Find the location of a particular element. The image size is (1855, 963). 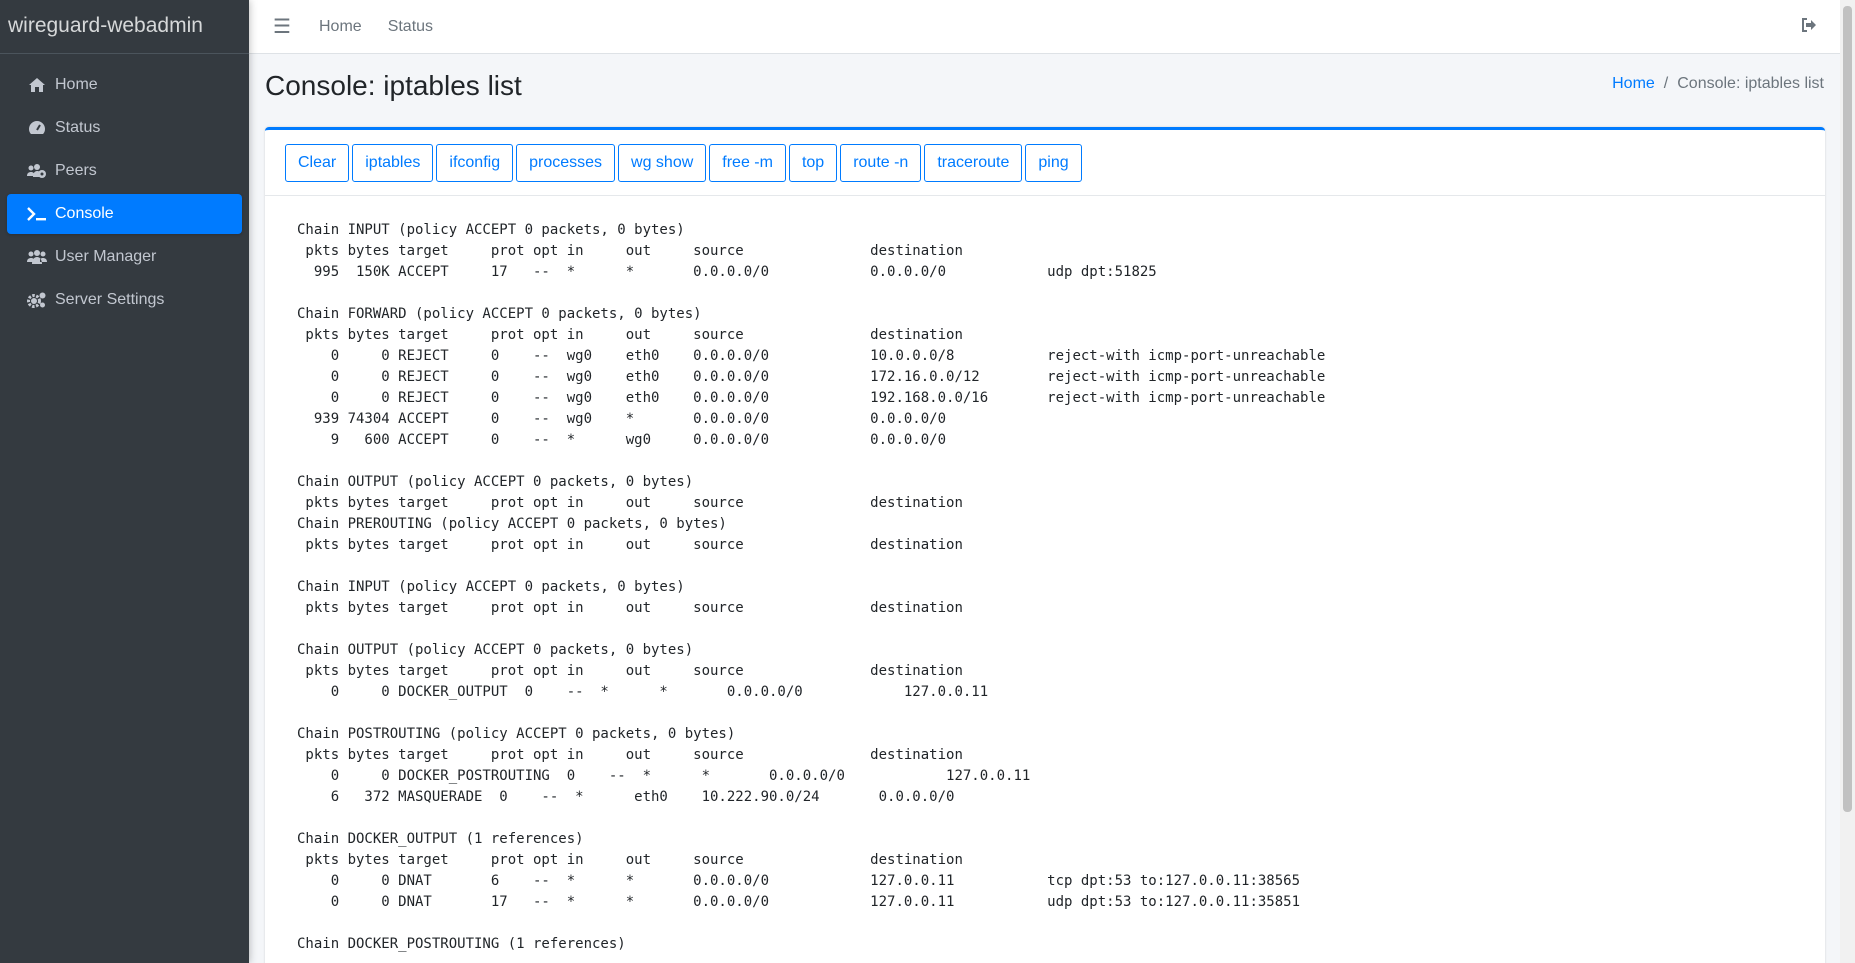

tachometer-icon is located at coordinates (37, 128).